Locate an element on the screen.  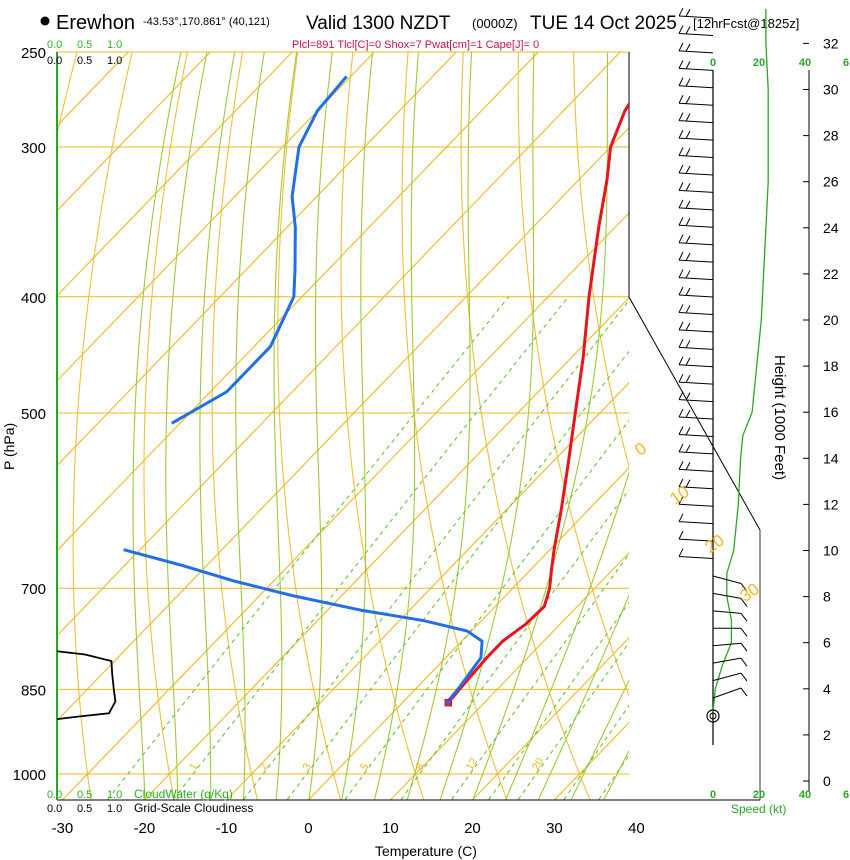
temperature-tick-label: -10 is located at coordinates (227, 828).